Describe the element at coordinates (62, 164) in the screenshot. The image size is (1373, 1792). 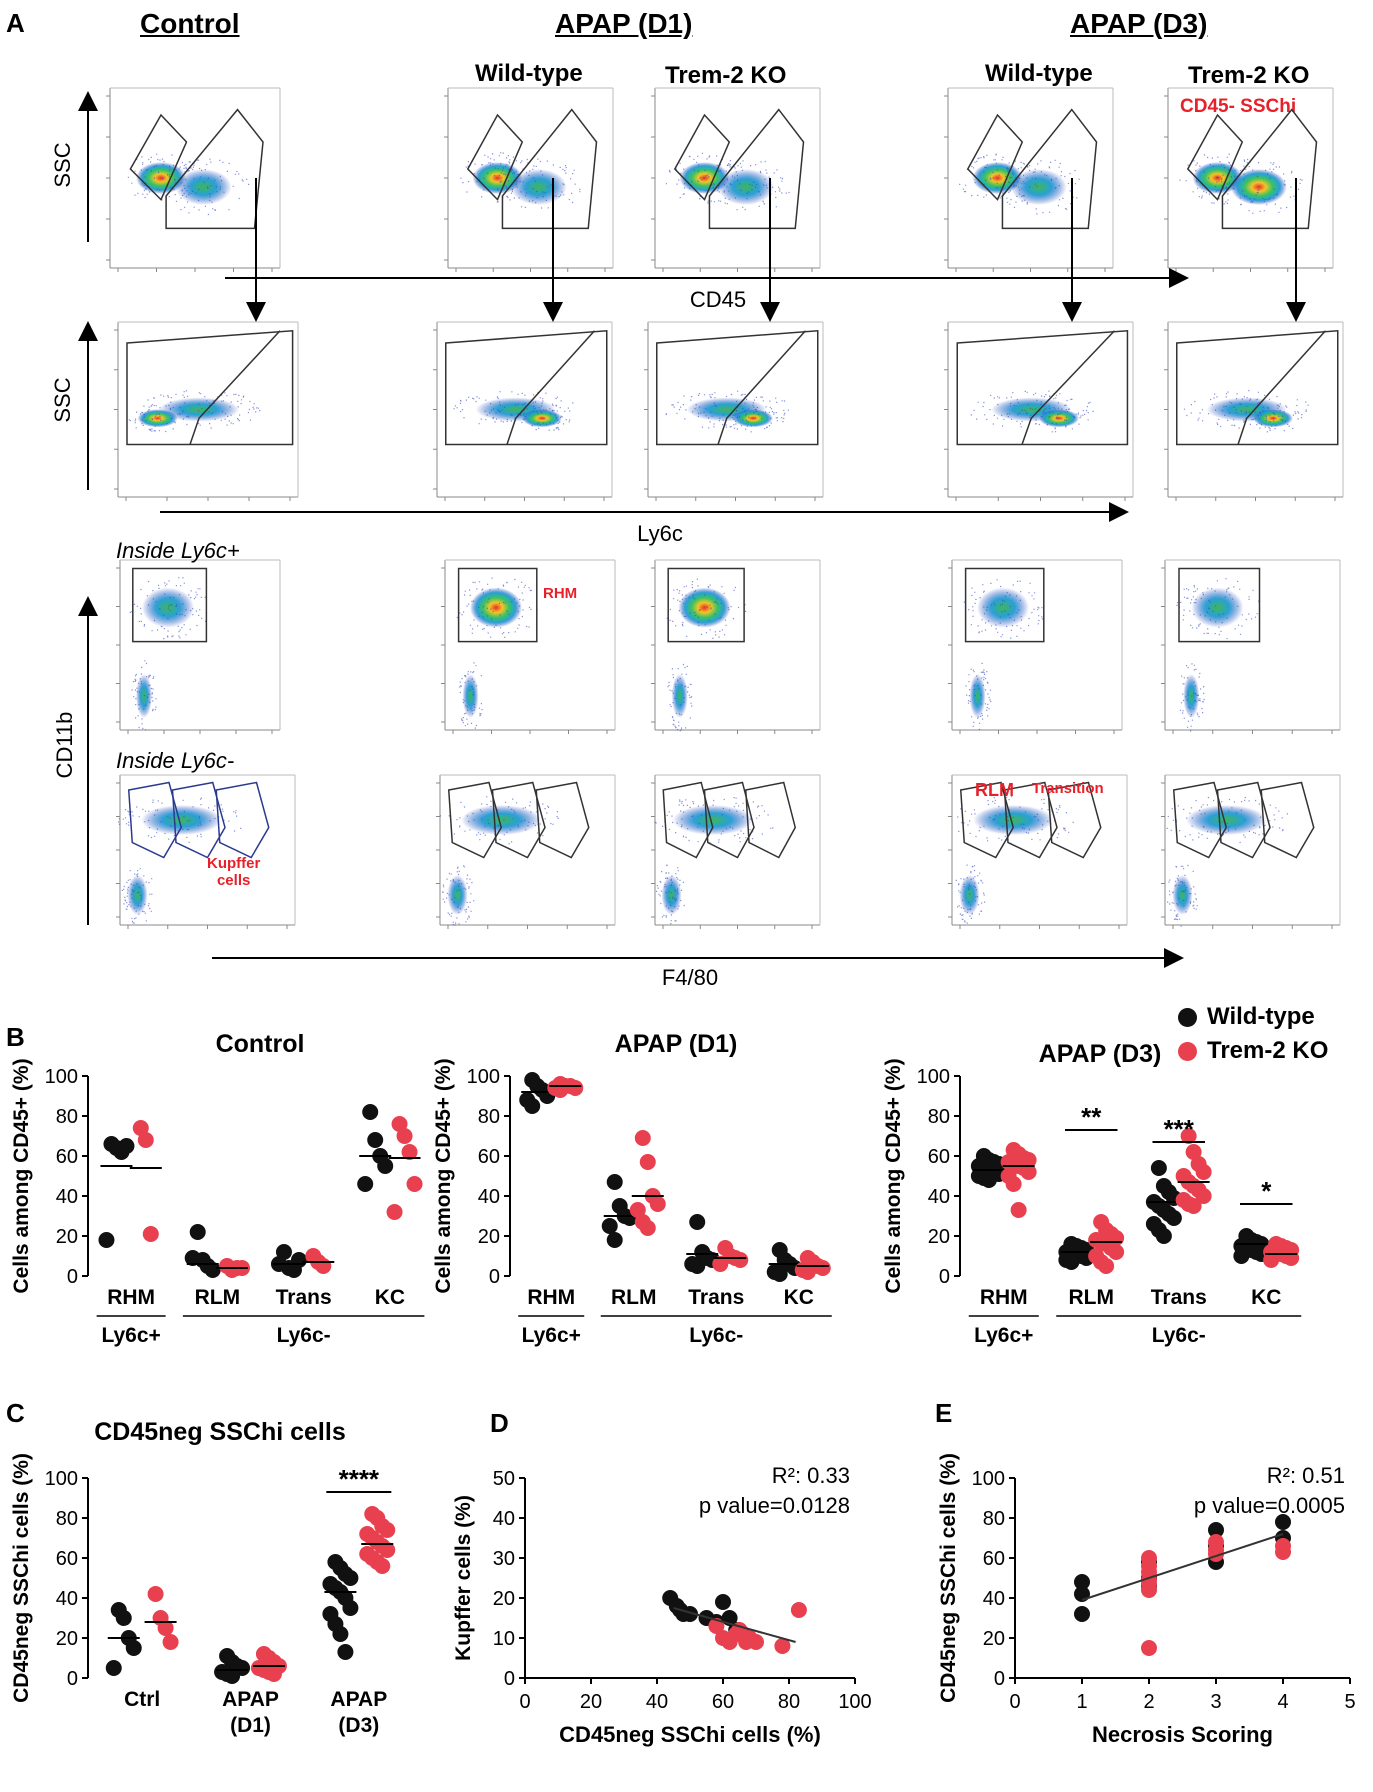
I see `ssc-axis-label-row1: SSC` at that location.